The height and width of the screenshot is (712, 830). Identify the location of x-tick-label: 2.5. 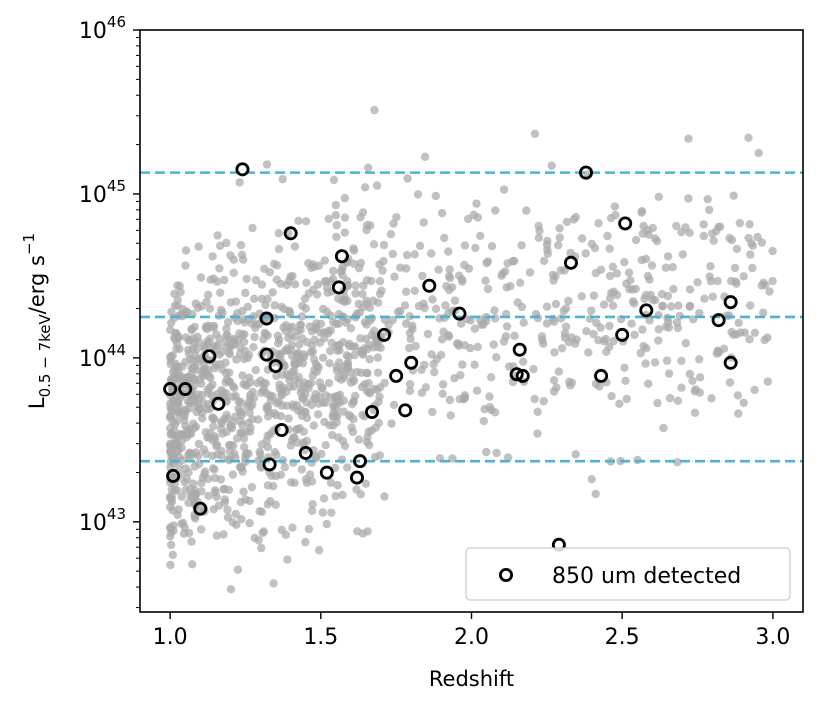
(622, 637).